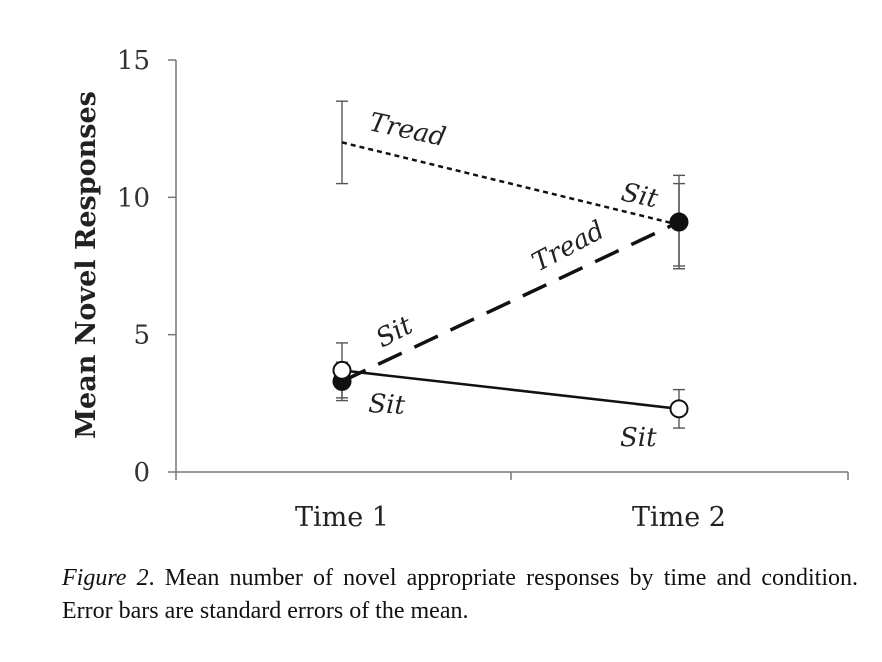 The image size is (882, 662). I want to click on y-tick-label-0: 0, so click(141, 473).